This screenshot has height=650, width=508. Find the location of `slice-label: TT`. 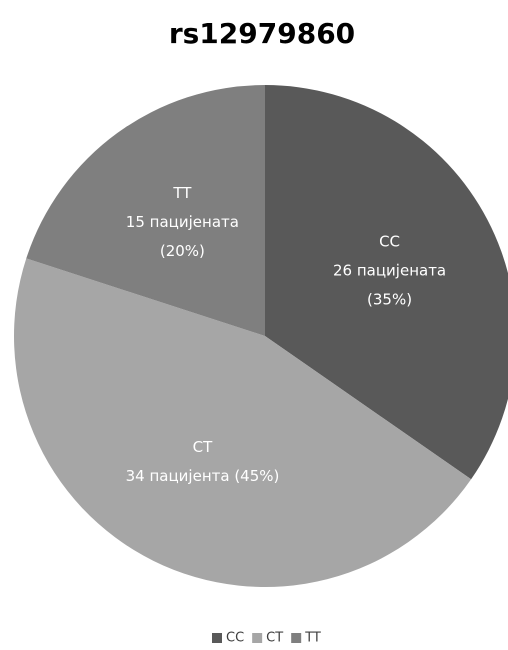

slice-label: TT is located at coordinates (182, 193).